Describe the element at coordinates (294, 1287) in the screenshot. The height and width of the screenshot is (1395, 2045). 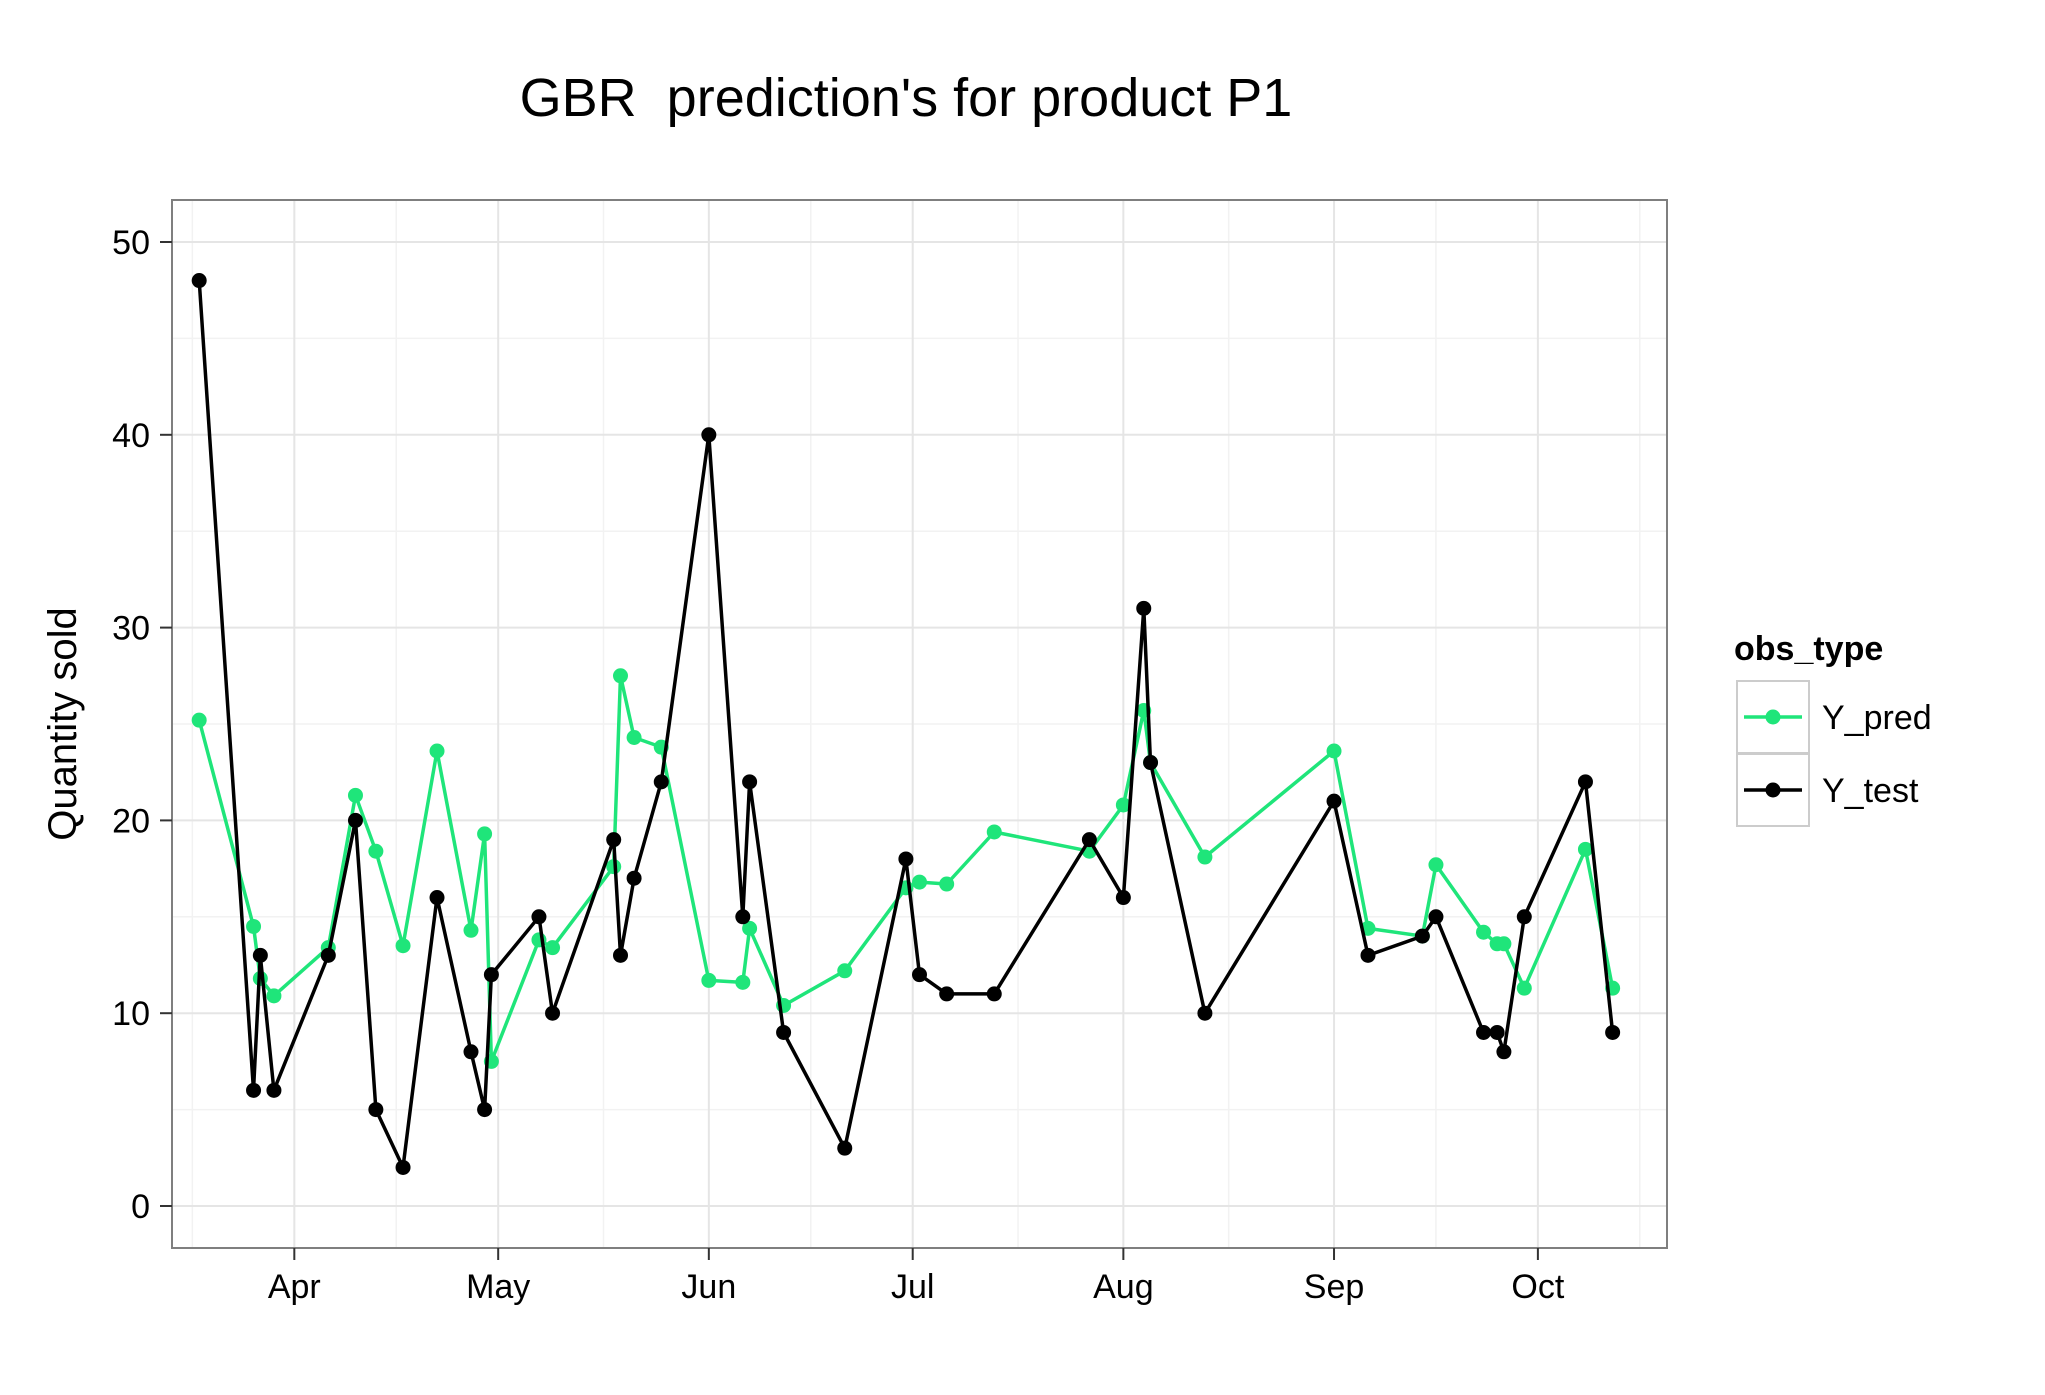
I see `x-tick-label: Apr` at that location.